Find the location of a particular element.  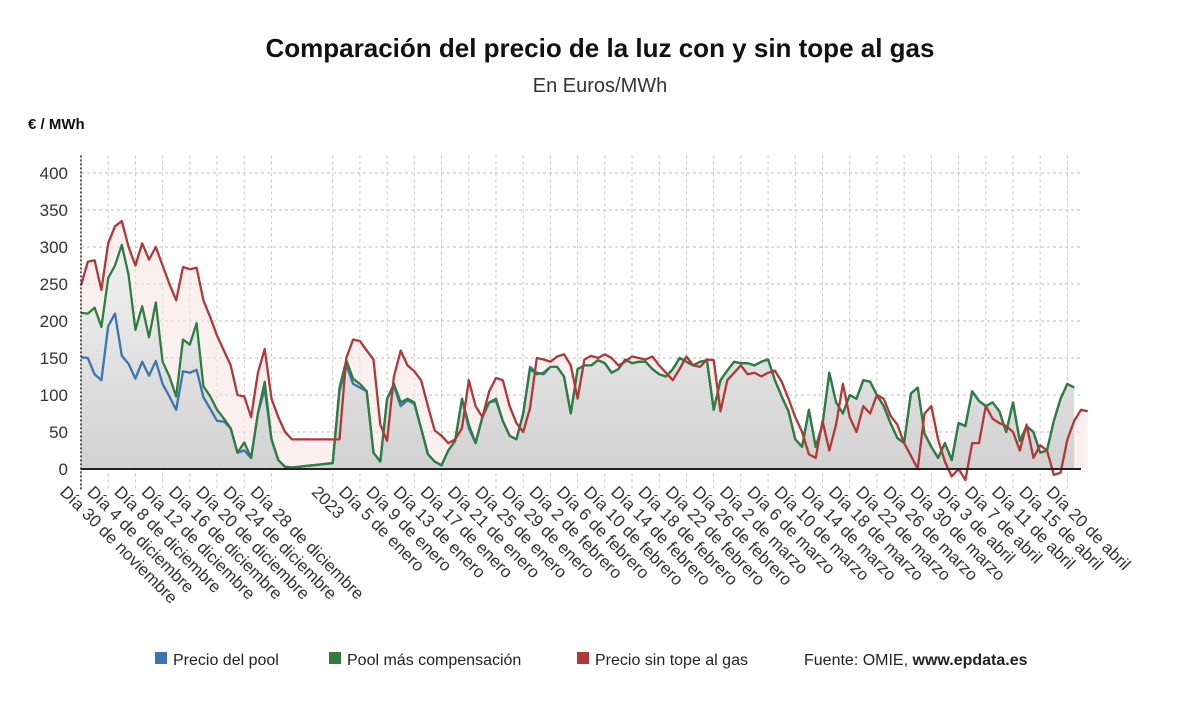

y-tick-label: 350 is located at coordinates (54, 210).